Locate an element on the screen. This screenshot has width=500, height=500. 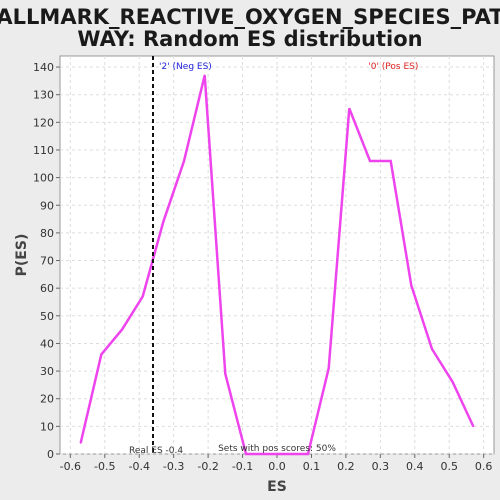
y-tick-label: 10 is located at coordinates (47, 426).